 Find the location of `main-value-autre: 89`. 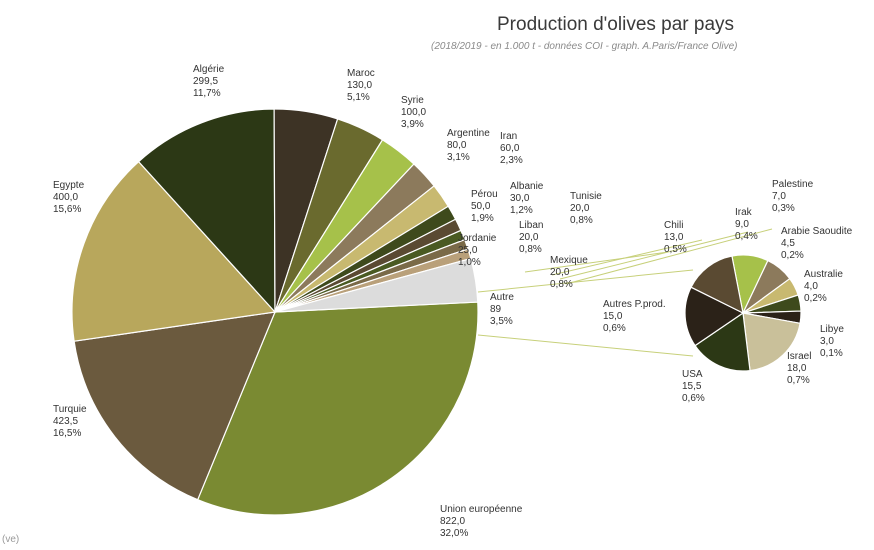

main-value-autre: 89 is located at coordinates (496, 309).